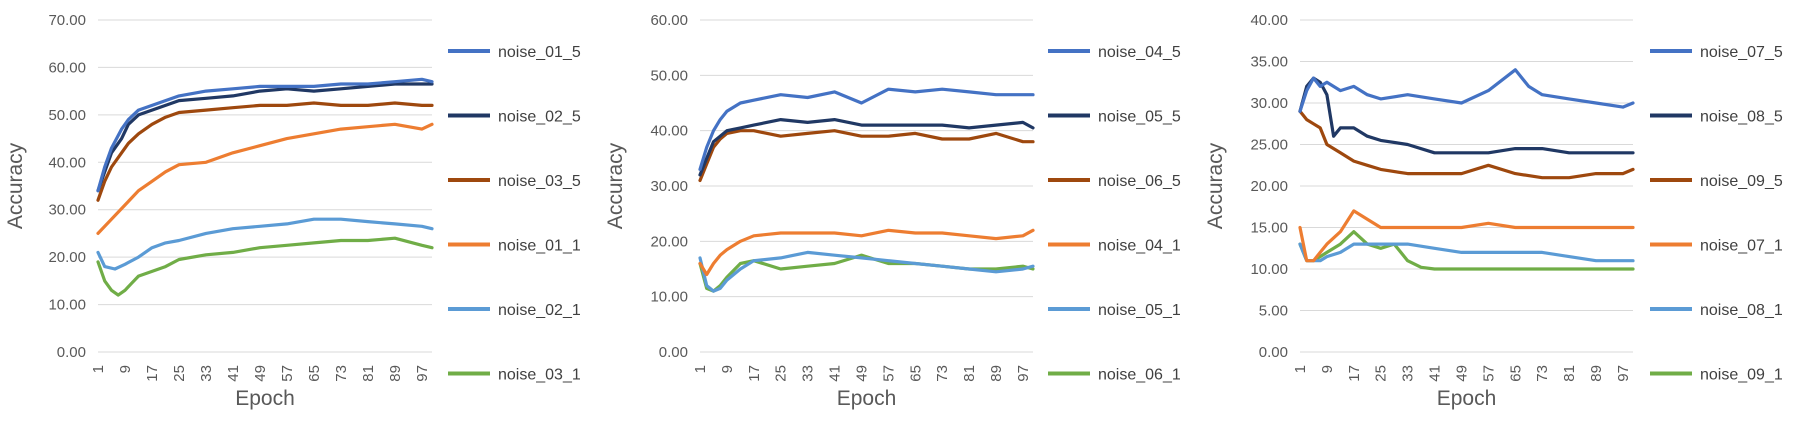 The image size is (1800, 421). Describe the element at coordinates (1741, 117) in the screenshot. I see `legend-label: noise_08_5` at that location.